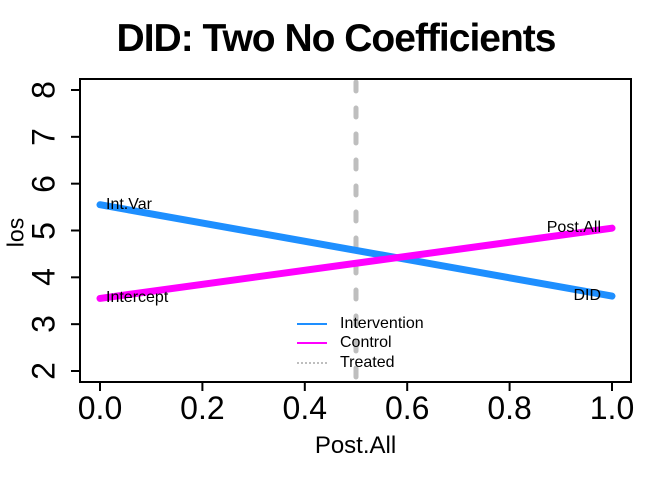 This screenshot has height=480, width=672. Describe the element at coordinates (356, 263) in the screenshot. I see `series-line-control` at that location.